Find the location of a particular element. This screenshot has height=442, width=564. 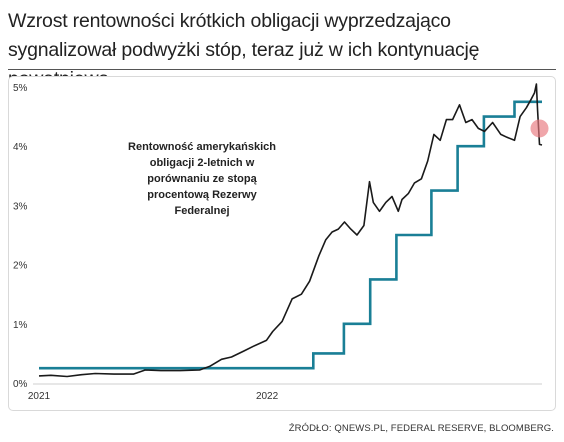

y-tick-label: 0% is located at coordinates (20, 384).